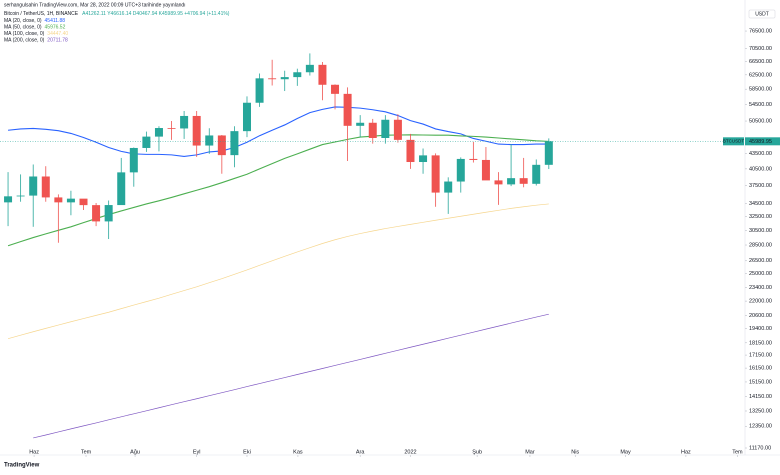  I want to click on legend-entry: MA (200, close, 0) 20711.78, so click(36, 41).